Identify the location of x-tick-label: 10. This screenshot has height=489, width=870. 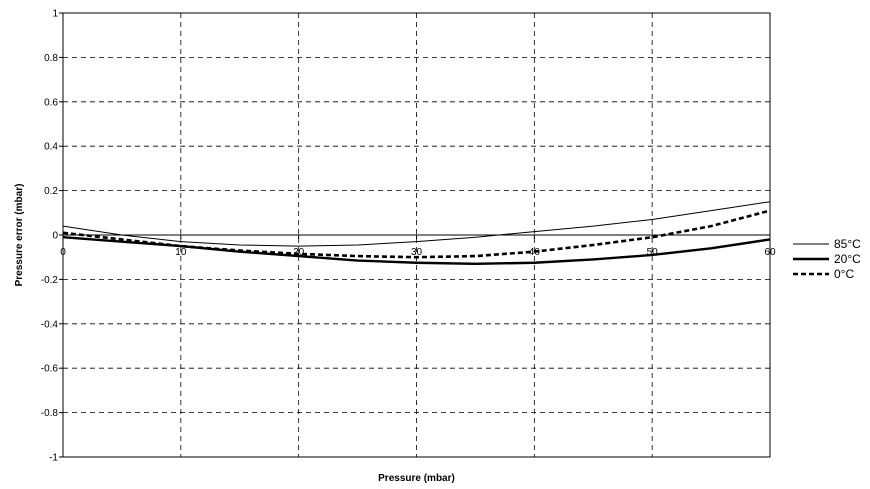
(181, 252).